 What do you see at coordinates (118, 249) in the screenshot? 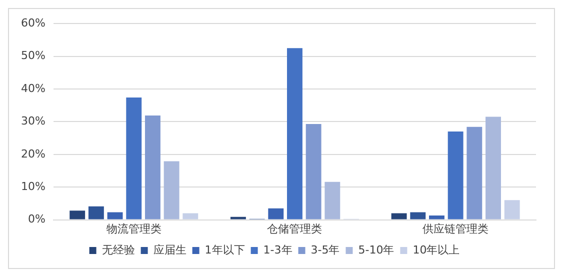
I see `legend-label: 无经验` at bounding box center [118, 249].